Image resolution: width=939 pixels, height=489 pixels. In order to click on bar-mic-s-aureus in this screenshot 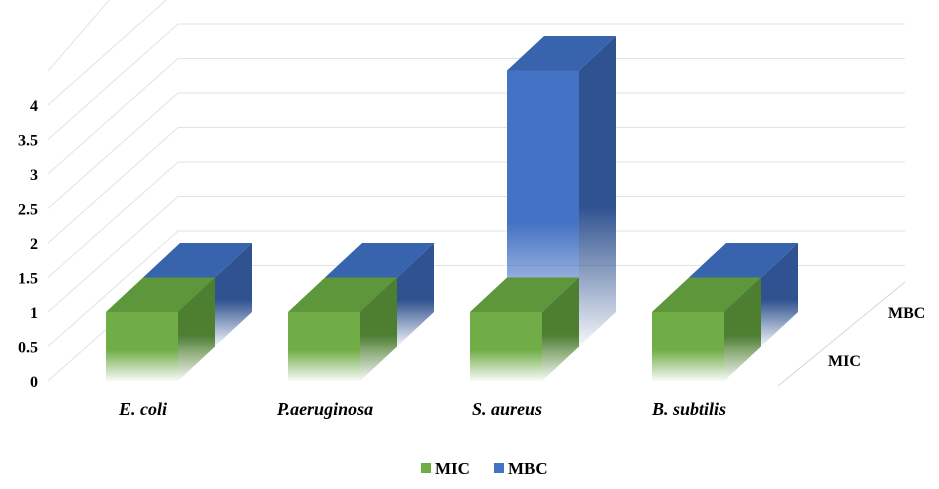, I will do `click(524, 329)`.